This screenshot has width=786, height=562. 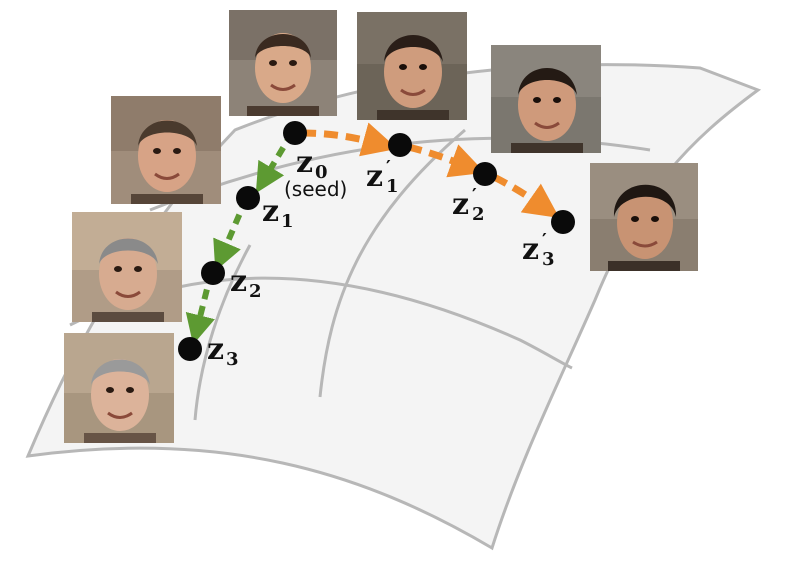 I want to click on point-z1, so click(x=248, y=198).